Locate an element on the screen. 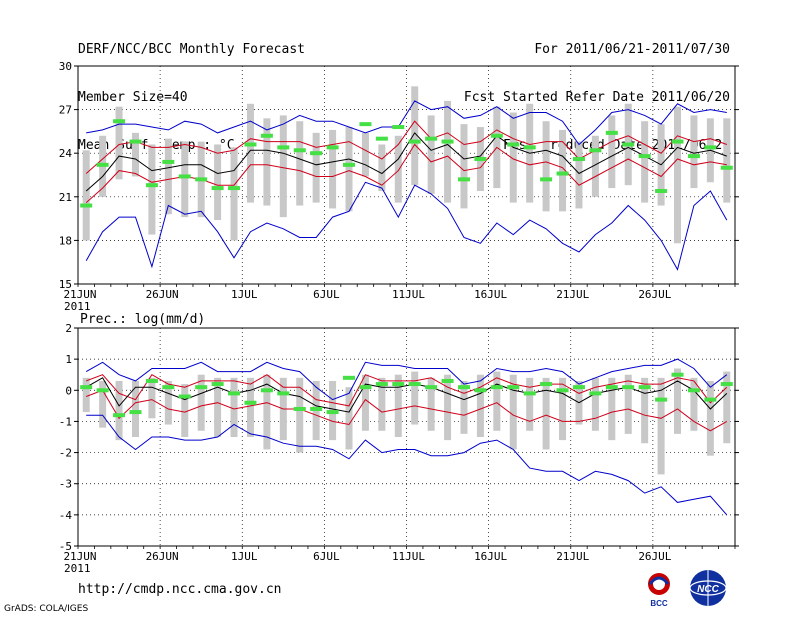  bcc-logo-text: BCC is located at coordinates (659, 603).